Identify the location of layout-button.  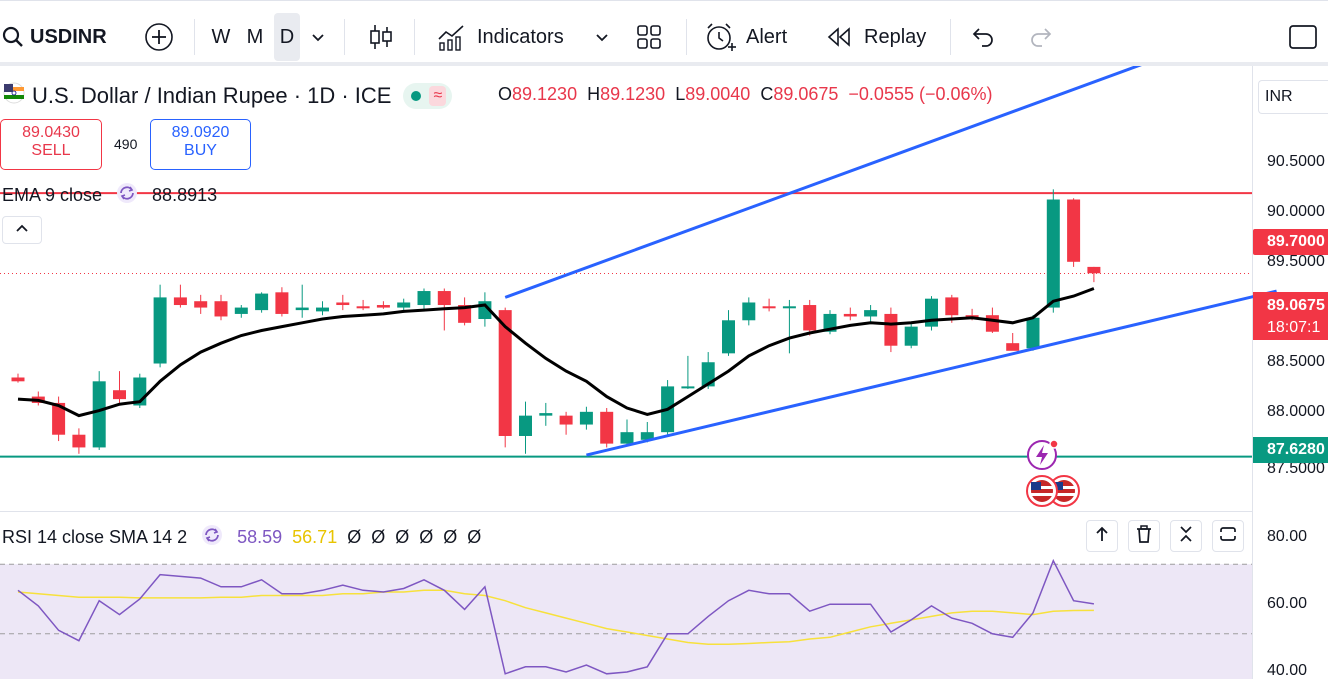
(649, 37).